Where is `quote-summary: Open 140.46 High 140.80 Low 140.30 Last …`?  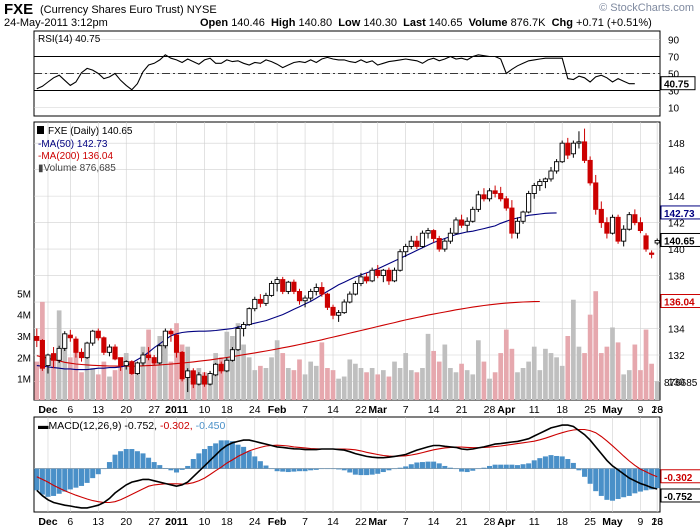 quote-summary: Open 140.46 High 140.80 Low 140.30 Last … is located at coordinates (426, 23).